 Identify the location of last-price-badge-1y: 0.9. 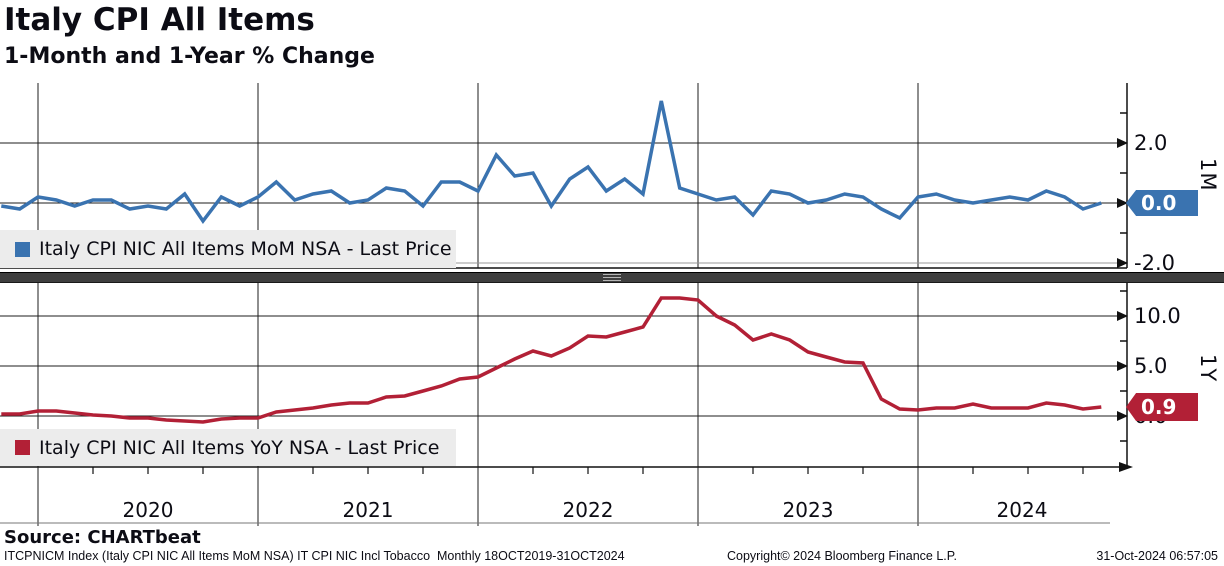
(1162, 407).